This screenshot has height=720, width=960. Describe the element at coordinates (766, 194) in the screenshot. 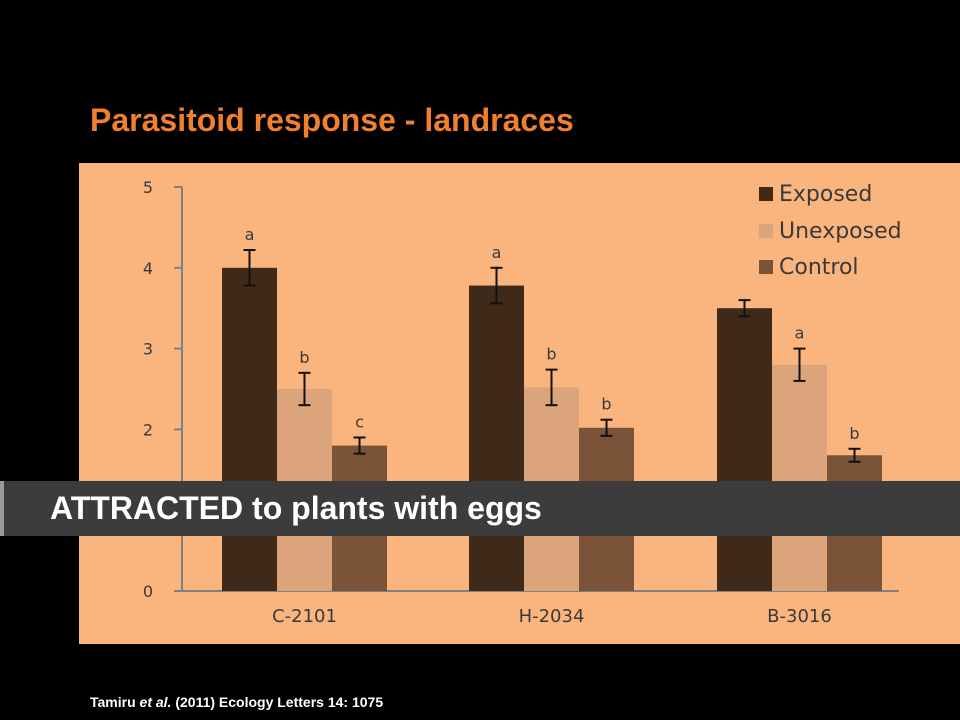

I see `legend-swatch-exposed` at that location.